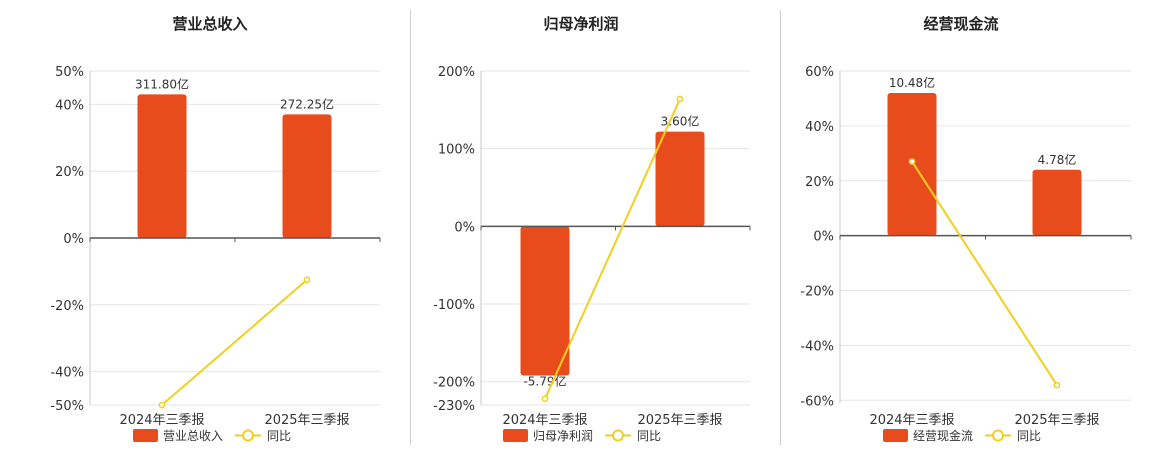 The height and width of the screenshot is (450, 1160). What do you see at coordinates (193, 436) in the screenshot?
I see `legend-bar-label: 营业总收入` at bounding box center [193, 436].